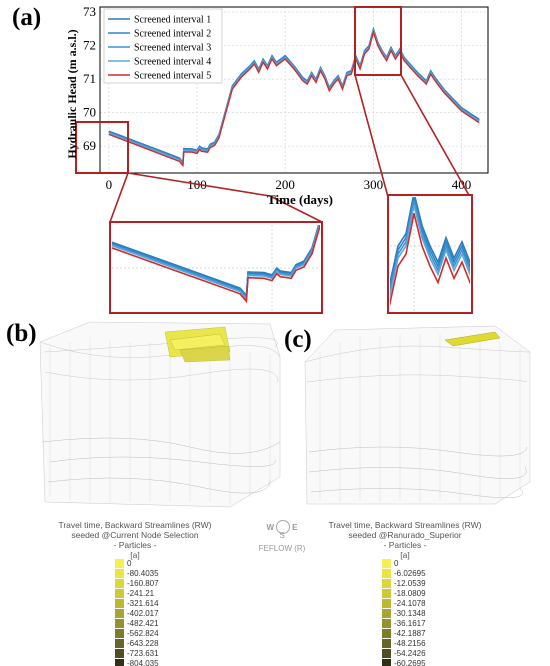 The image size is (550, 666). What do you see at coordinates (72, 93) in the screenshot?
I see `y-axis-label: Hydraulic Head (m a.s.l.)` at bounding box center [72, 93].